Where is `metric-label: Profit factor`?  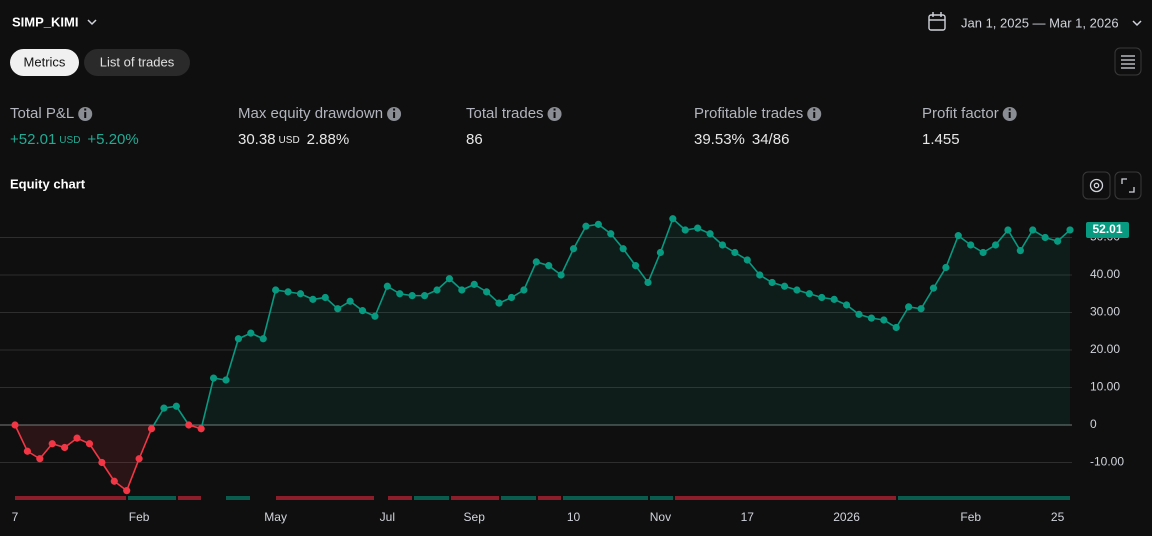 metric-label: Profit factor is located at coordinates (960, 113).